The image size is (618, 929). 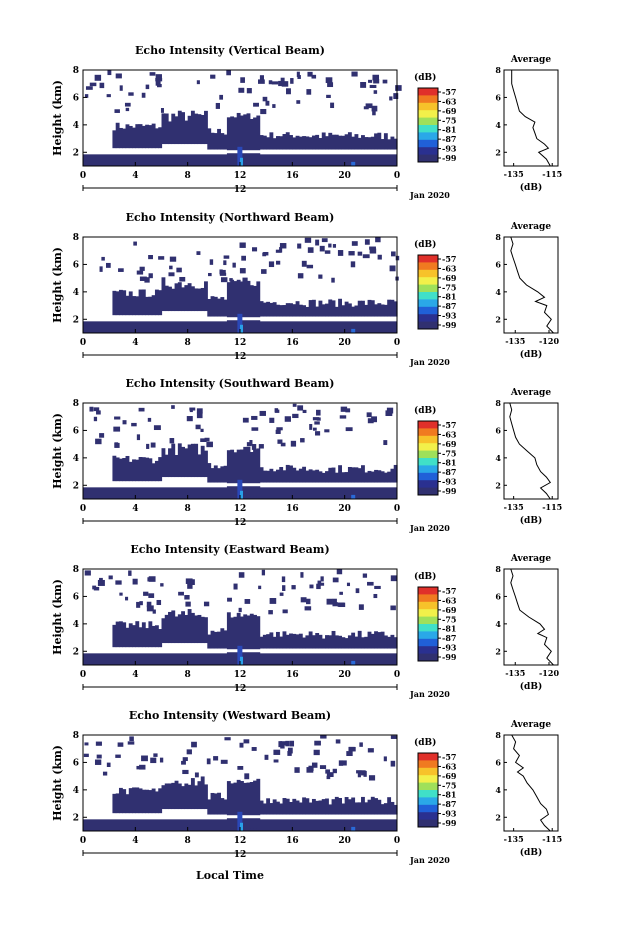 What do you see at coordinates (353, 330) in the screenshot?
I see `echo-core-late` at bounding box center [353, 330].